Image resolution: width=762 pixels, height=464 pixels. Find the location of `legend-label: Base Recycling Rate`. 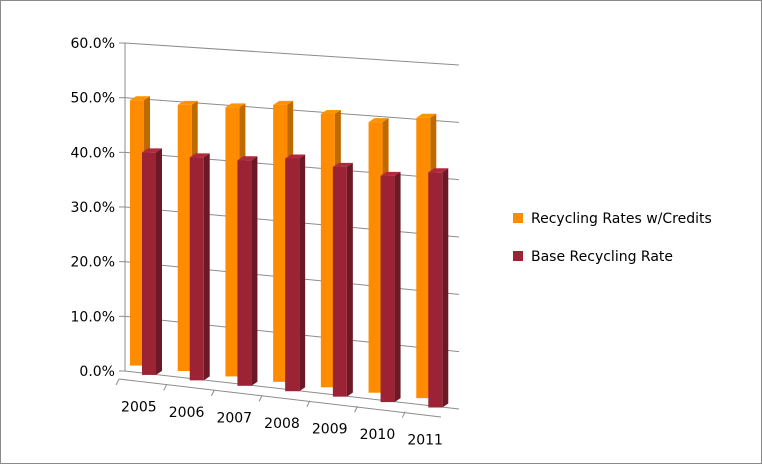

legend-label: Base Recycling Rate is located at coordinates (602, 257).